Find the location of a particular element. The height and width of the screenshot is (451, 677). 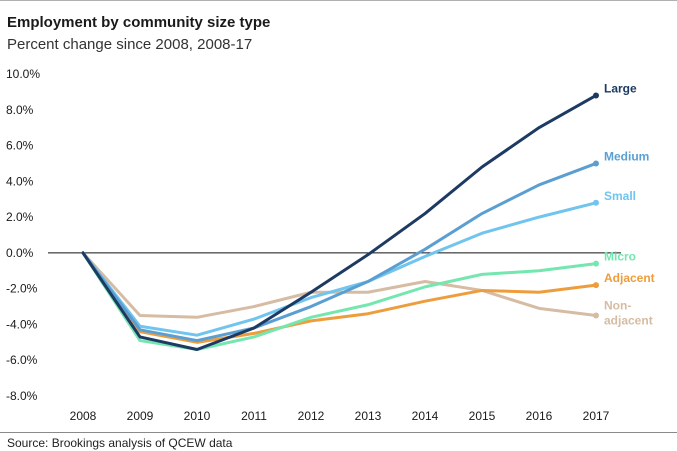

series-label: Adjacent is located at coordinates (629, 278).